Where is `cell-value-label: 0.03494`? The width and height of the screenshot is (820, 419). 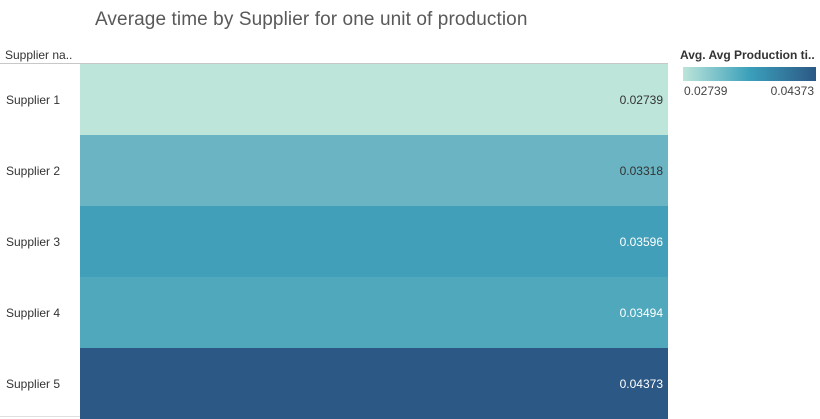 cell-value-label: 0.03494 is located at coordinates (641, 312).